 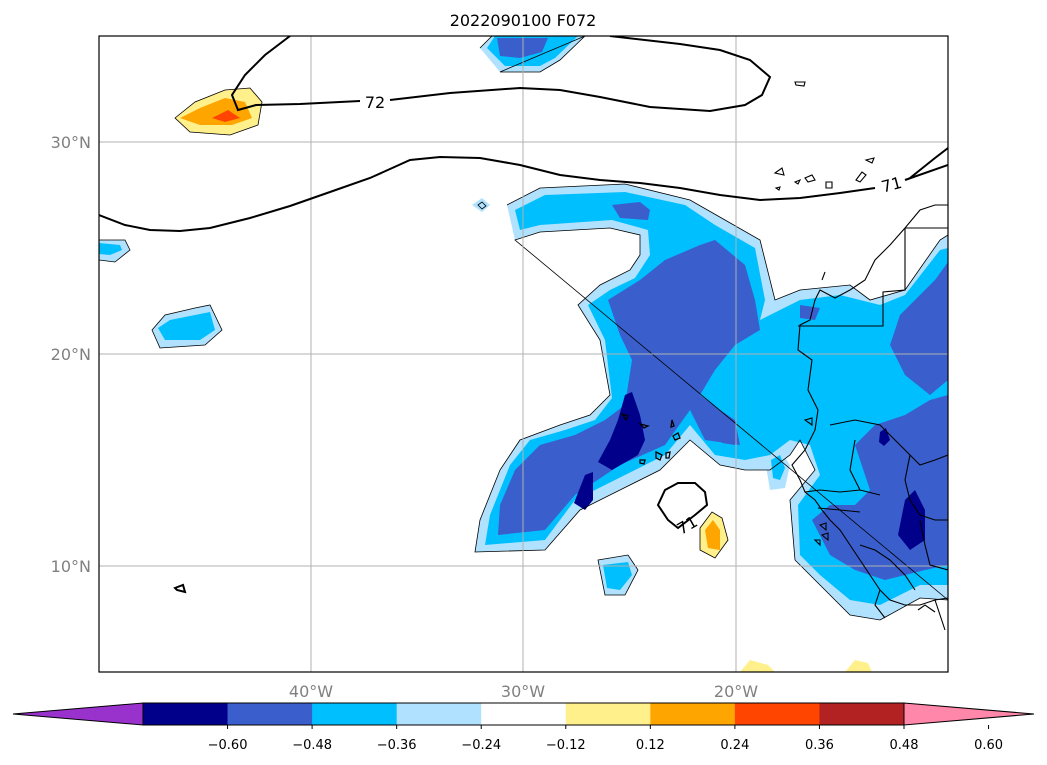 I want to click on coastlines, so click(x=860, y=356).